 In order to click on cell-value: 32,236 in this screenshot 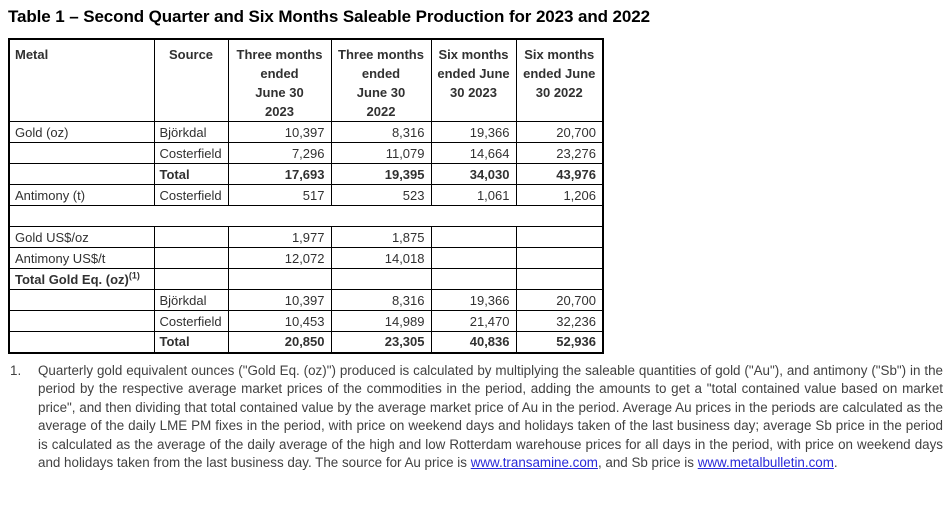, I will do `click(559, 321)`.